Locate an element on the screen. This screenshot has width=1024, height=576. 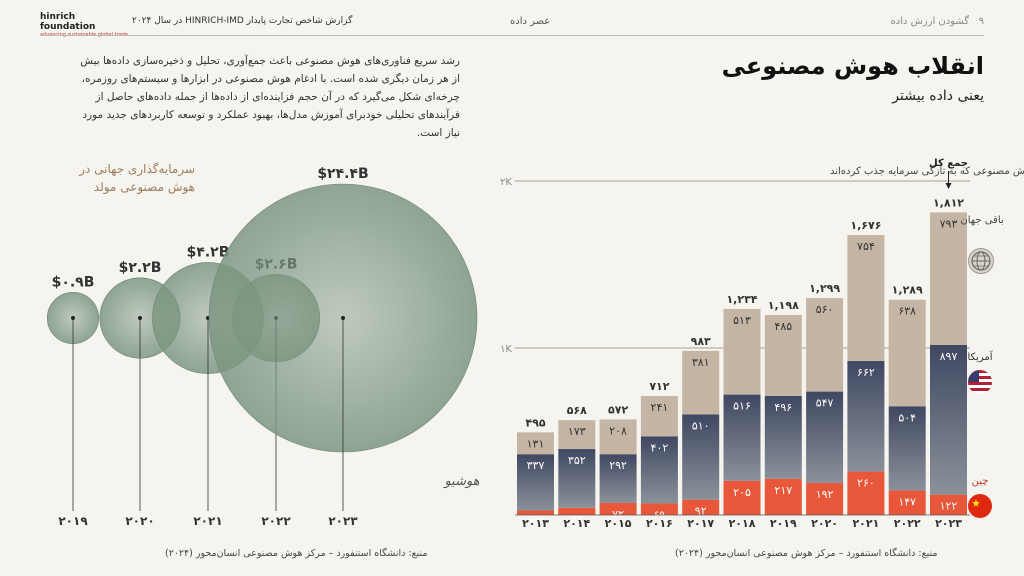
bar-label-0-1: ۴۳ is located at coordinates (577, 519).